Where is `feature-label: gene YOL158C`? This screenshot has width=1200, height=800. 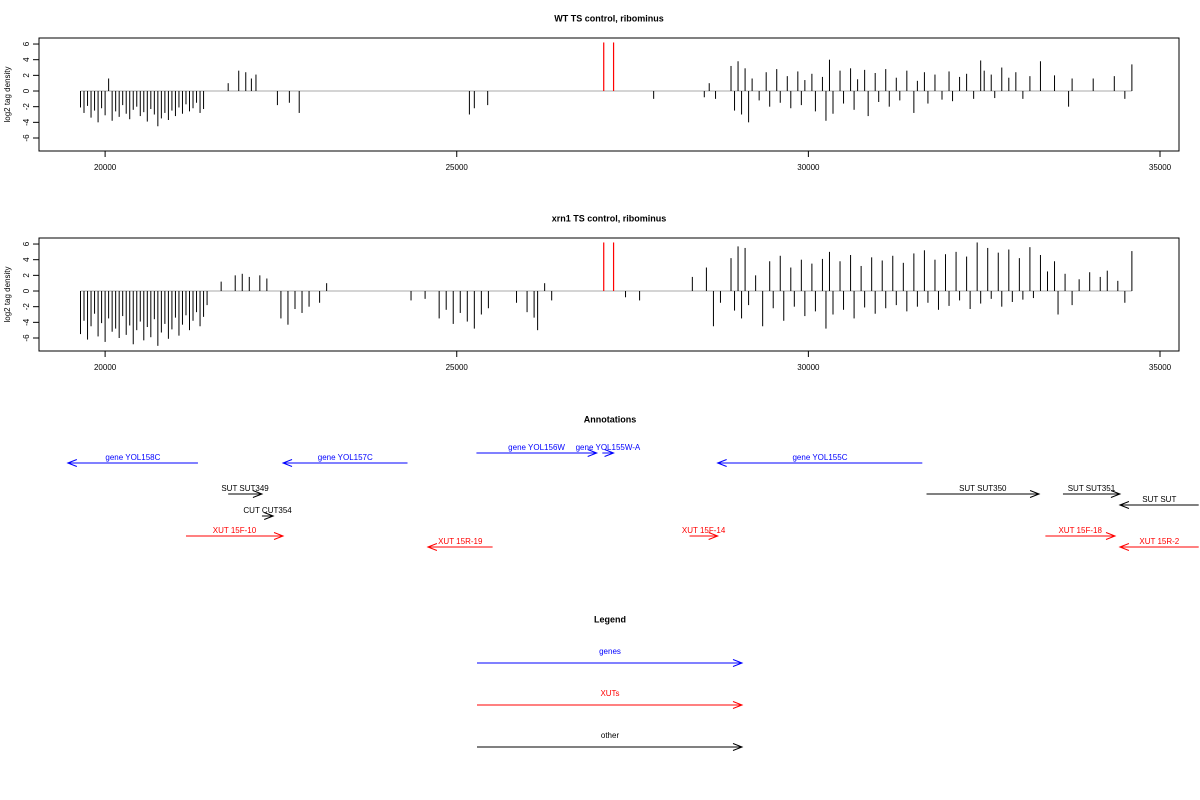 feature-label: gene YOL158C is located at coordinates (132, 457).